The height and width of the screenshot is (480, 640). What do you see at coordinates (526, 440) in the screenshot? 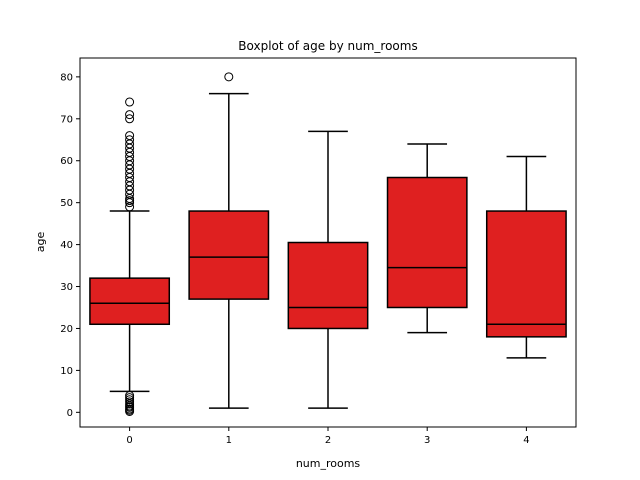
I see `x-tick-label: 4` at bounding box center [526, 440].